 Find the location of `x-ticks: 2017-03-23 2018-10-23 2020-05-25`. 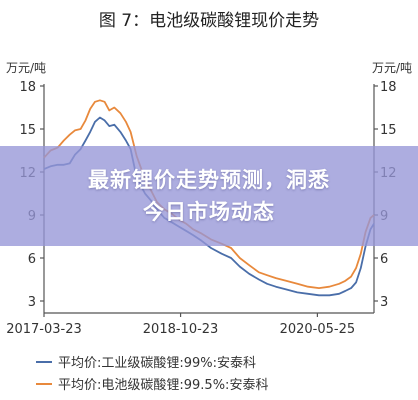

x-ticks: 2017-03-23 2018-10-23 2020-05-25 is located at coordinates (180, 325).